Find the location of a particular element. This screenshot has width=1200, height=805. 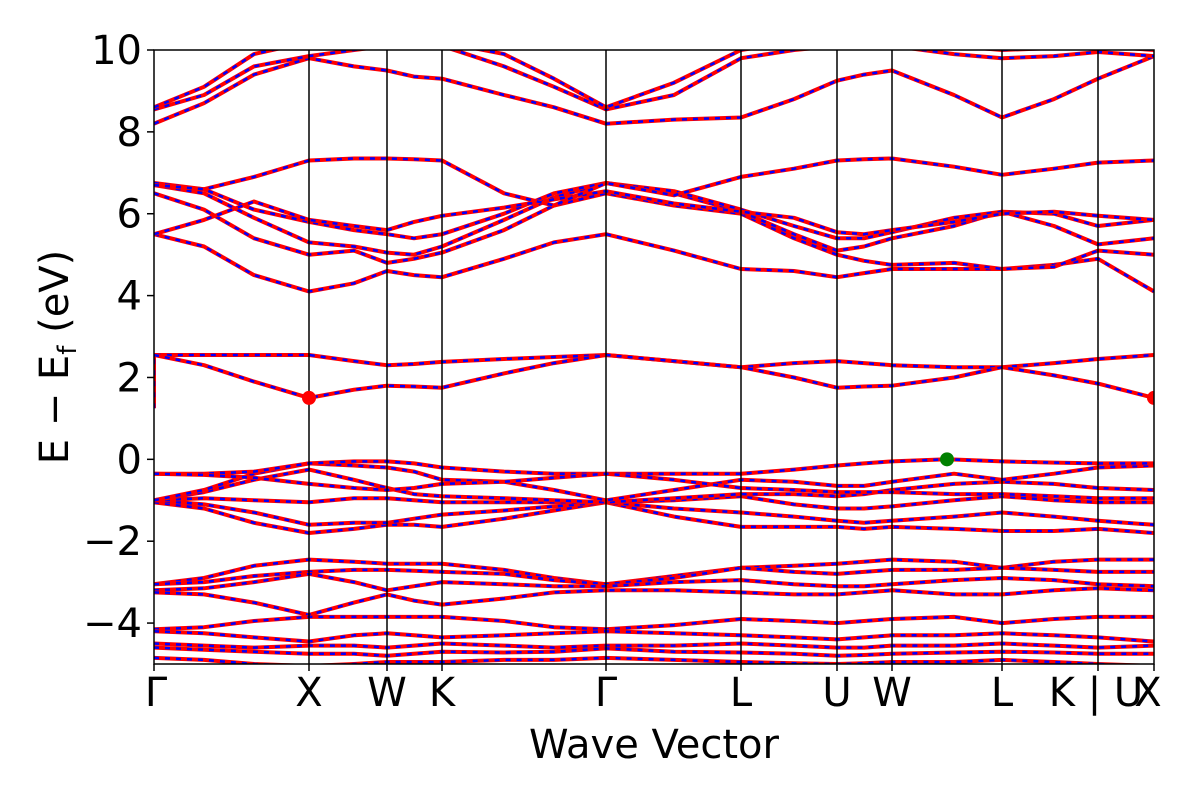

band-16-spin-down is located at coordinates (654, 80).